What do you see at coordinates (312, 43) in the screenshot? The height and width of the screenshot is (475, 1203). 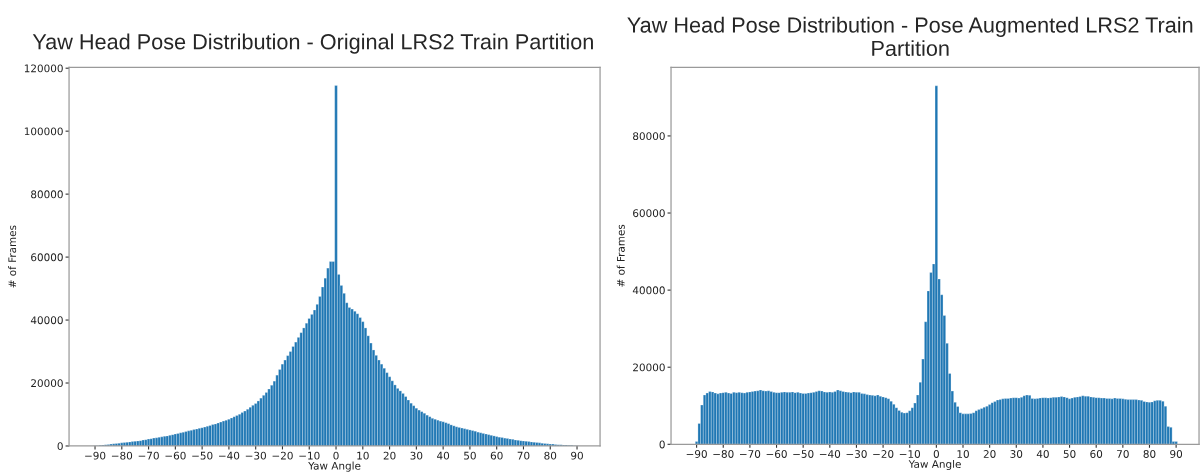 I see `chart-title: Yaw Head Pose Distribution - Original LRS2 Train Partition` at bounding box center [312, 43].